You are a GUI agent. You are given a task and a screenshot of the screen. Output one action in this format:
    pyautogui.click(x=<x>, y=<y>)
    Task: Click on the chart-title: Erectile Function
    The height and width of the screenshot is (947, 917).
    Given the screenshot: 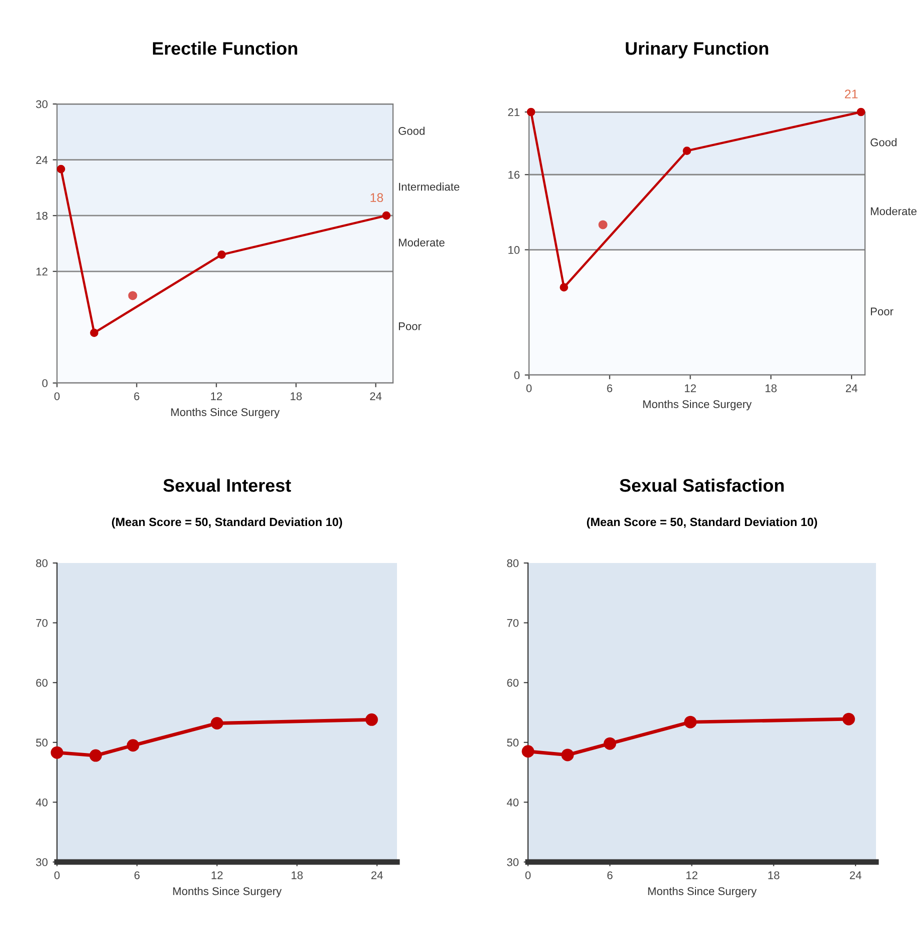 What is the action you would take?
    pyautogui.click(x=225, y=48)
    